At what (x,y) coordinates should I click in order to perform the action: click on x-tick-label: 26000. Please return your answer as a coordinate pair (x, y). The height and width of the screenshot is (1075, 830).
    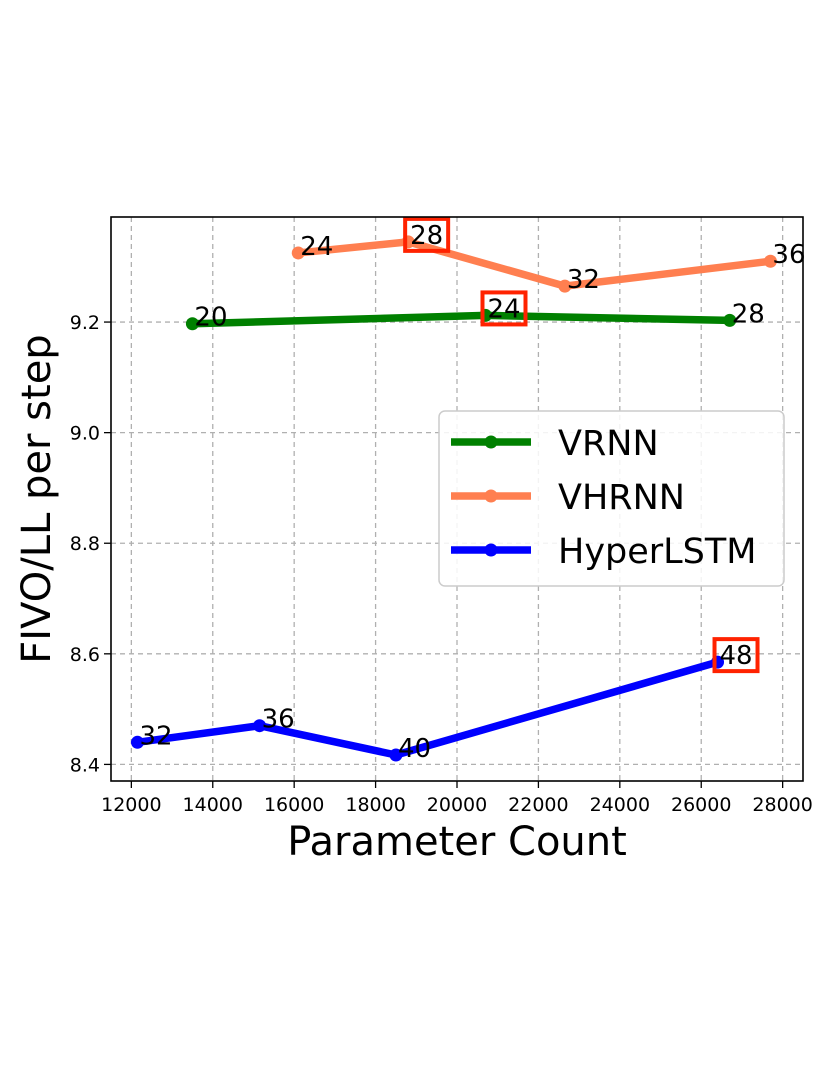
    Looking at the image, I should click on (701, 805).